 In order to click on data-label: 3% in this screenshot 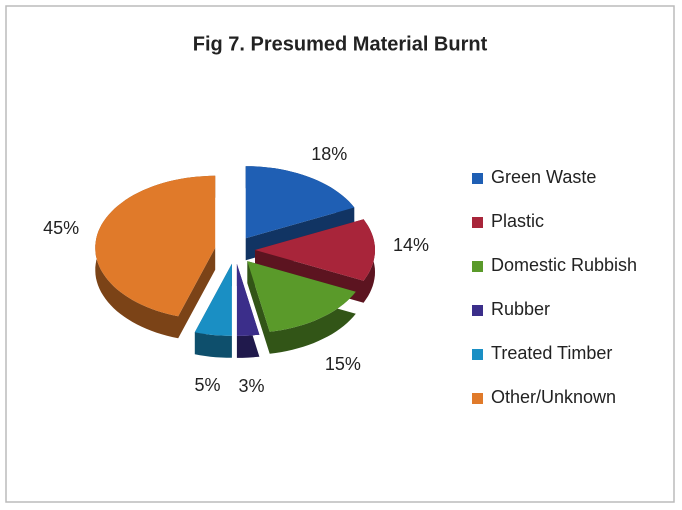, I will do `click(252, 386)`.